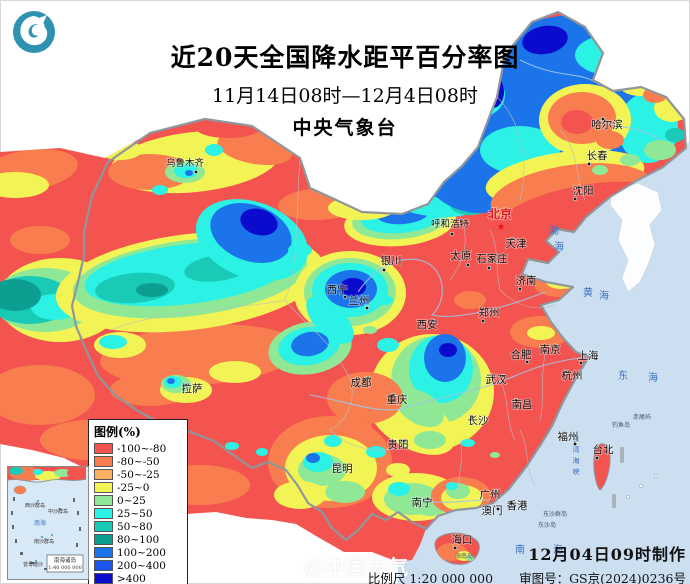  What do you see at coordinates (588, 355) in the screenshot?
I see `city-label: 上海` at bounding box center [588, 355].